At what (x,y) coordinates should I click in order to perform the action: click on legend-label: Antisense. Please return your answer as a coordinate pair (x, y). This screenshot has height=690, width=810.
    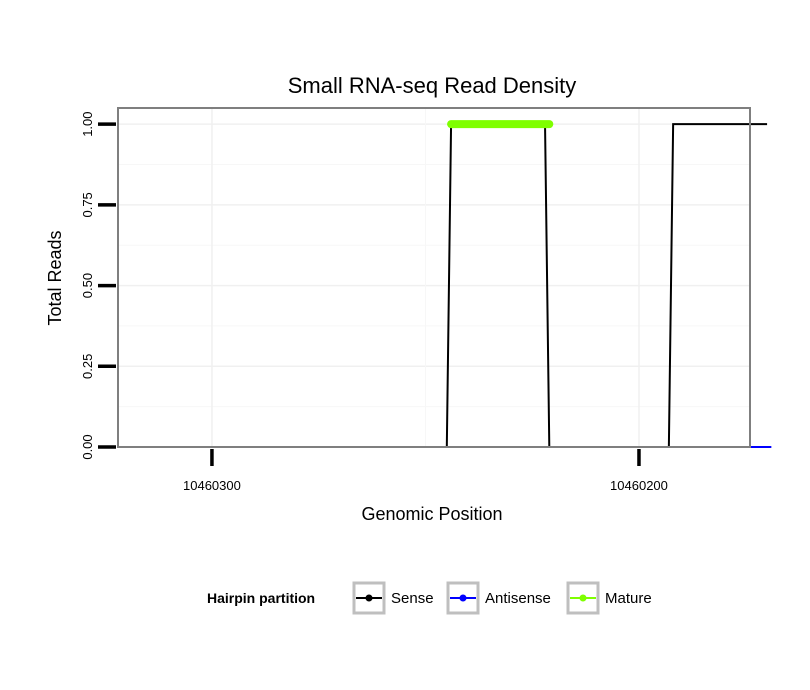
    Looking at the image, I should click on (518, 598).